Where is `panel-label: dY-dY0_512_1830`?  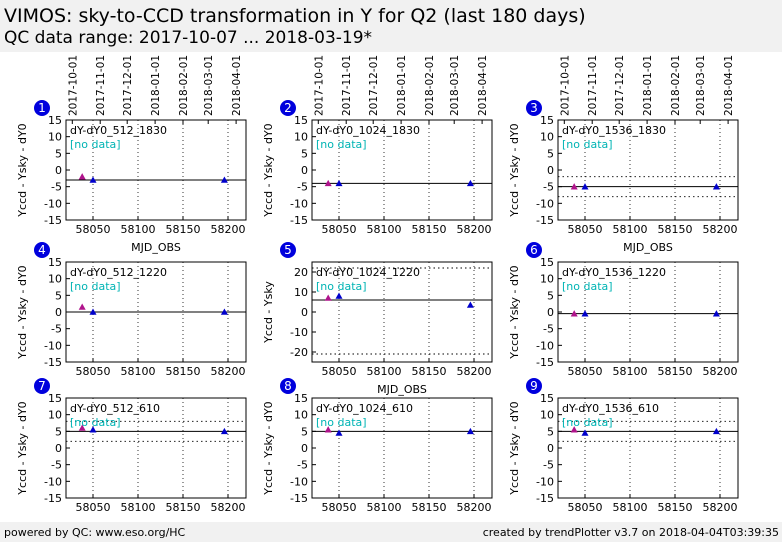
panel-label: dY-dY0_512_1830 is located at coordinates (118, 130).